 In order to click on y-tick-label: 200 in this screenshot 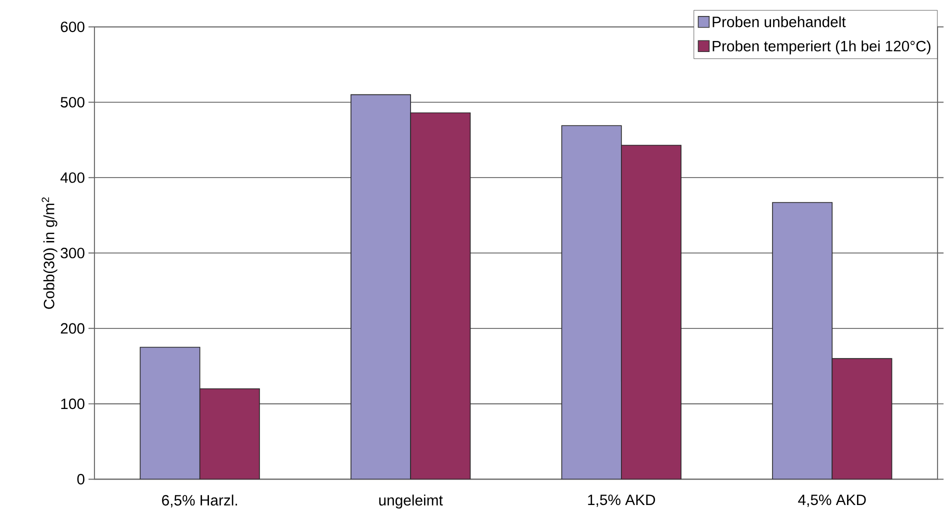, I will do `click(72, 328)`.